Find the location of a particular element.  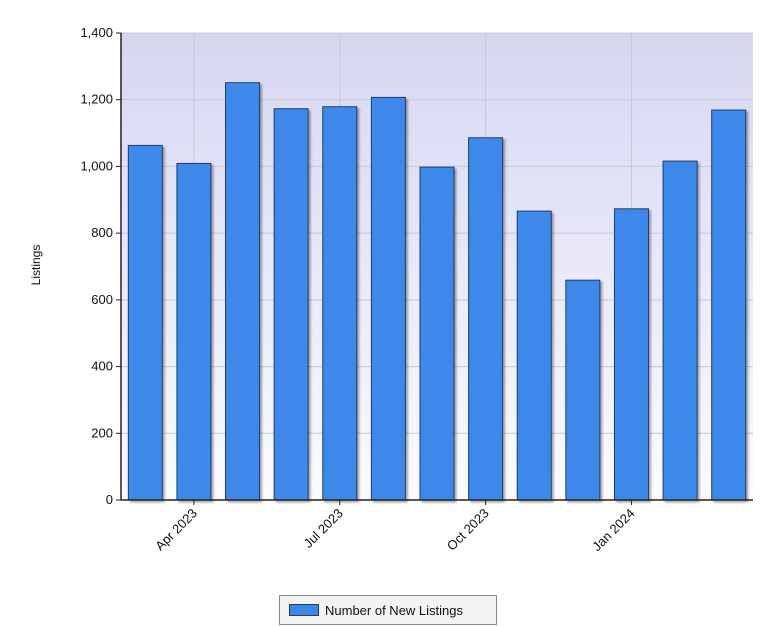

y-tick-label: 600 is located at coordinates (102, 299).